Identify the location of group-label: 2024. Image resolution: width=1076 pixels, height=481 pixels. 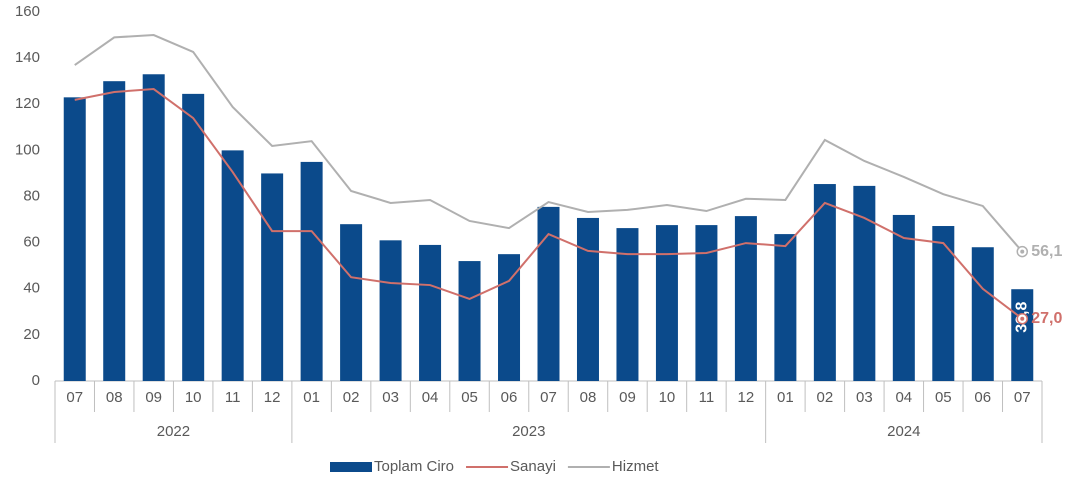
(903, 431).